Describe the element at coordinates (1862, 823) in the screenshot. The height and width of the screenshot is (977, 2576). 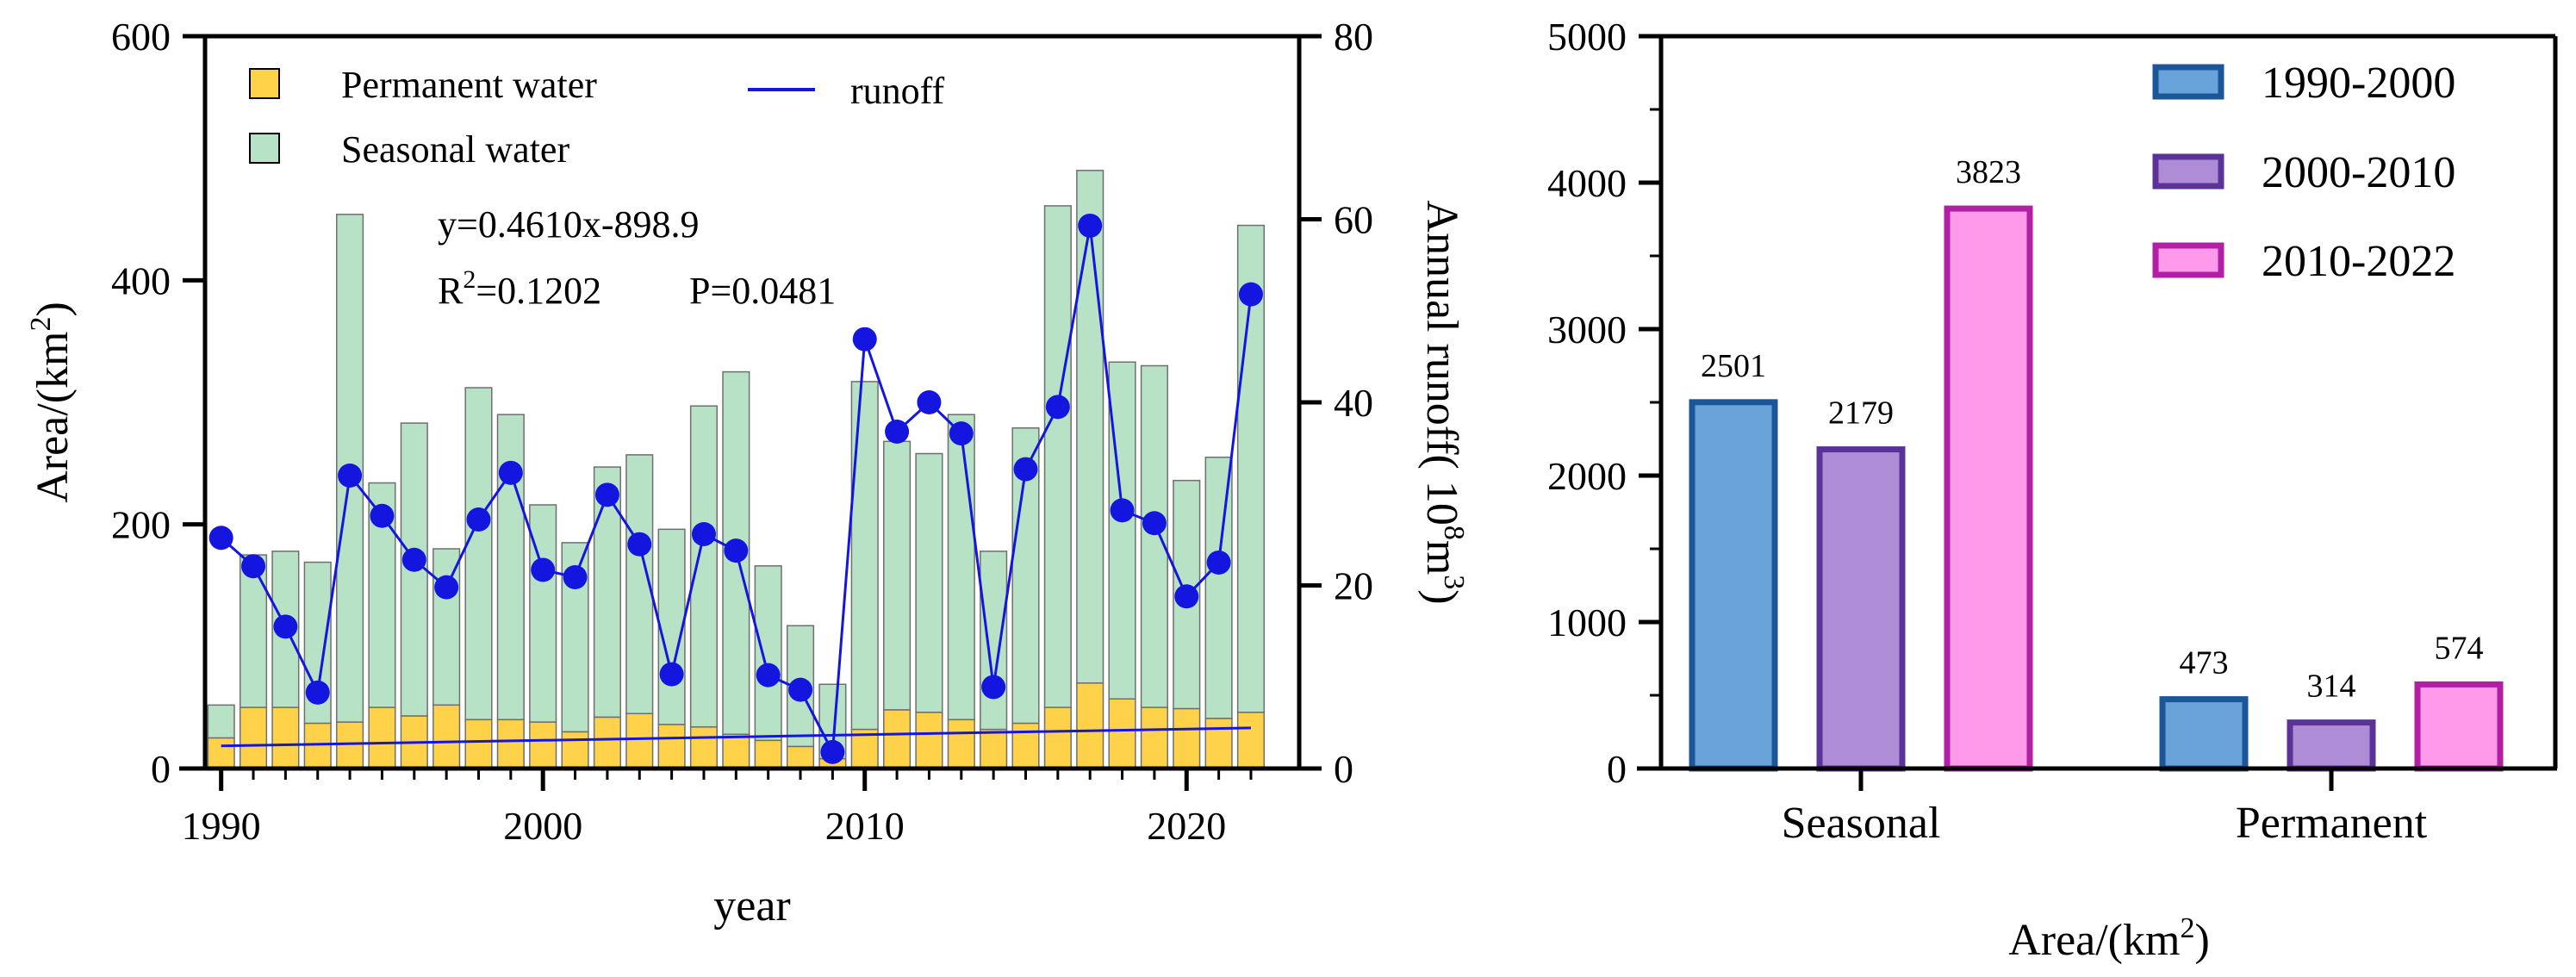
I see `category-label-seasonal: Seasonal` at that location.